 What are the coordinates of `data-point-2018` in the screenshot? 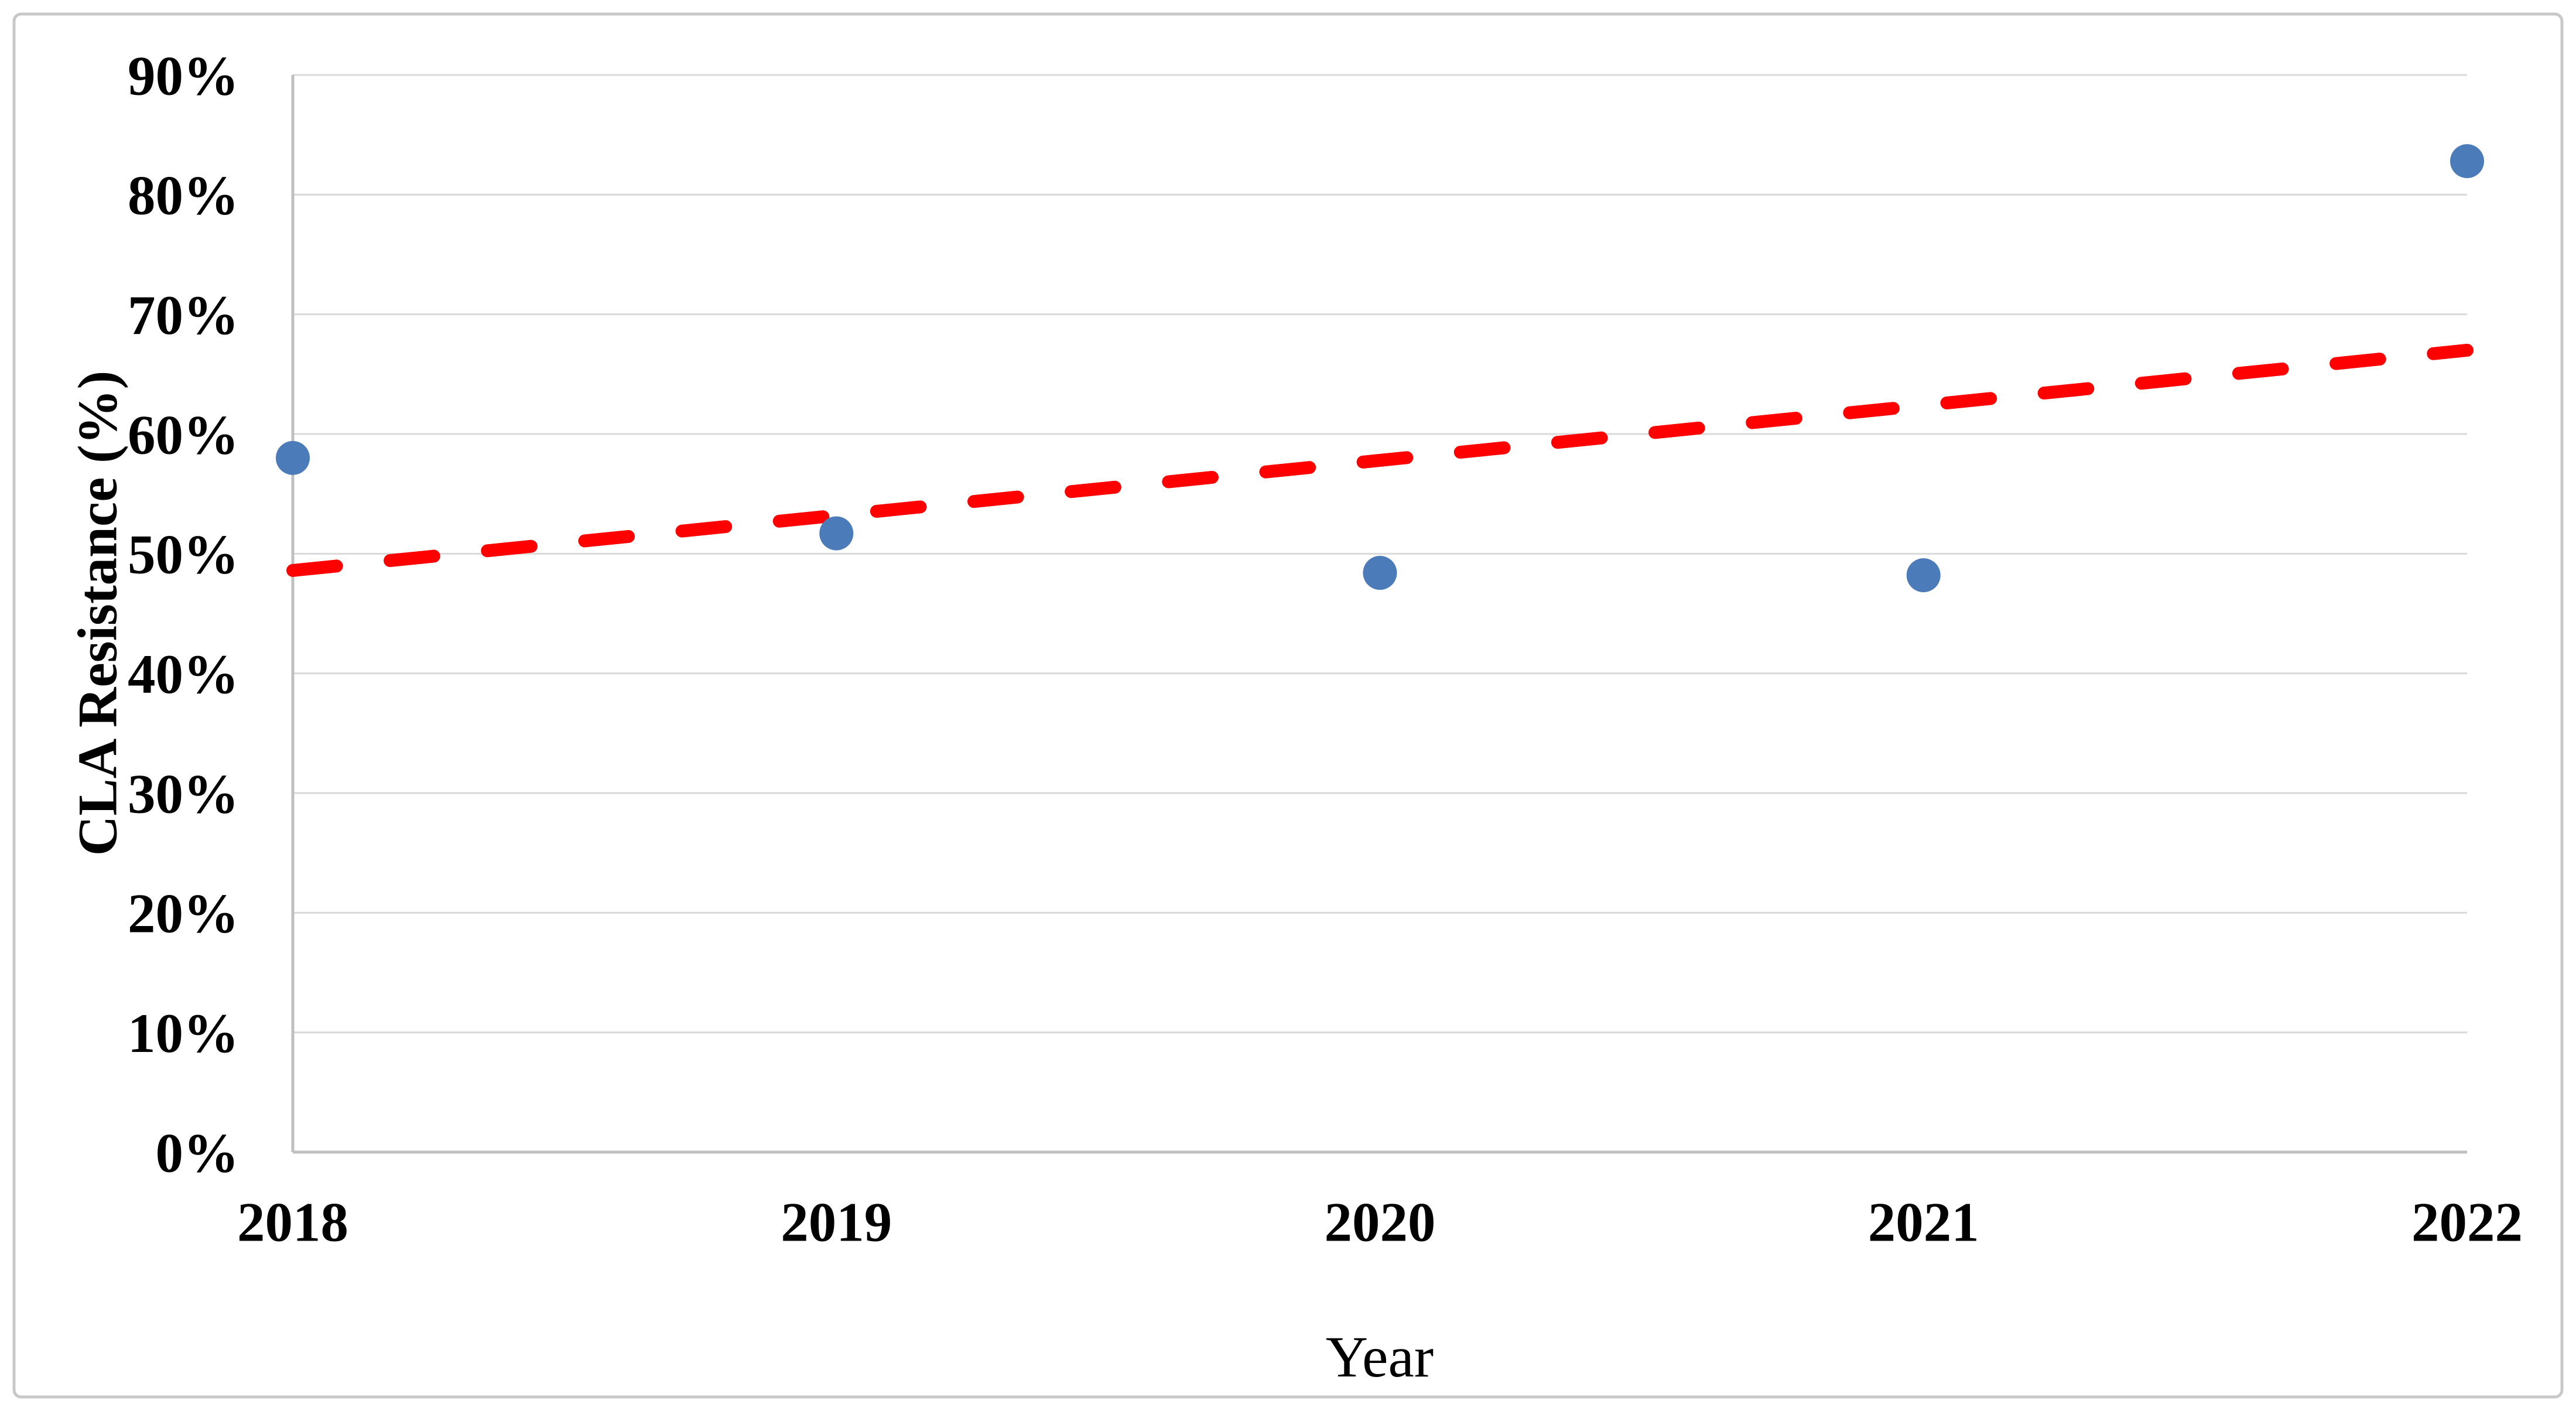 It's located at (293, 457).